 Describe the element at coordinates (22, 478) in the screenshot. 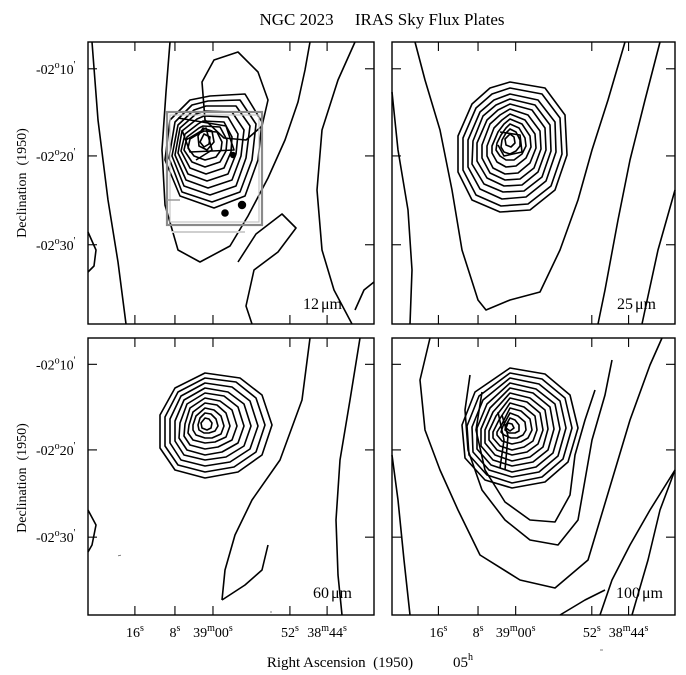

I see `y-axis-title-bottom: Declination (1950)` at that location.